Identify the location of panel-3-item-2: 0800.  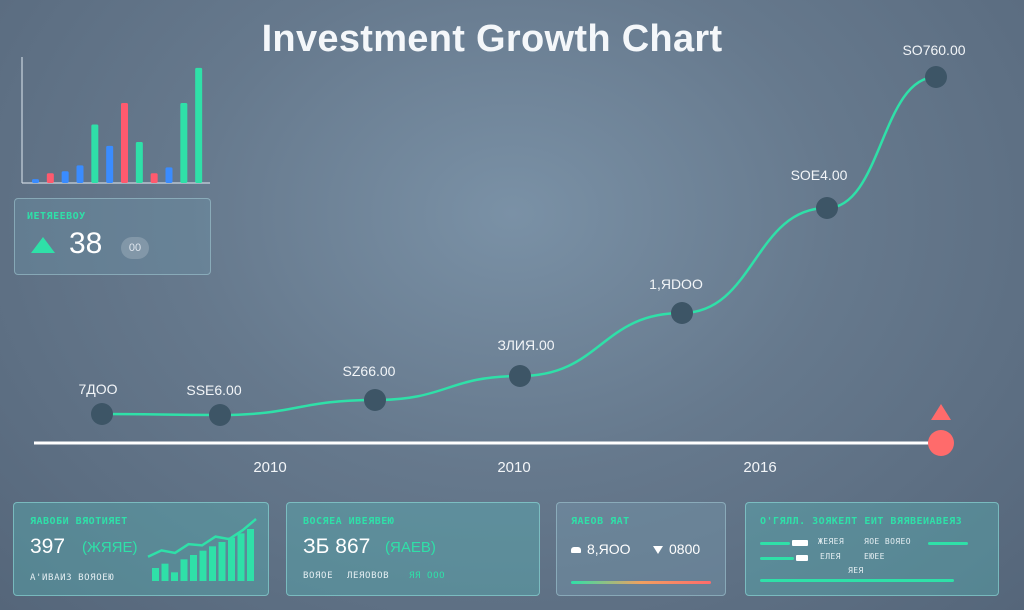
(676, 549).